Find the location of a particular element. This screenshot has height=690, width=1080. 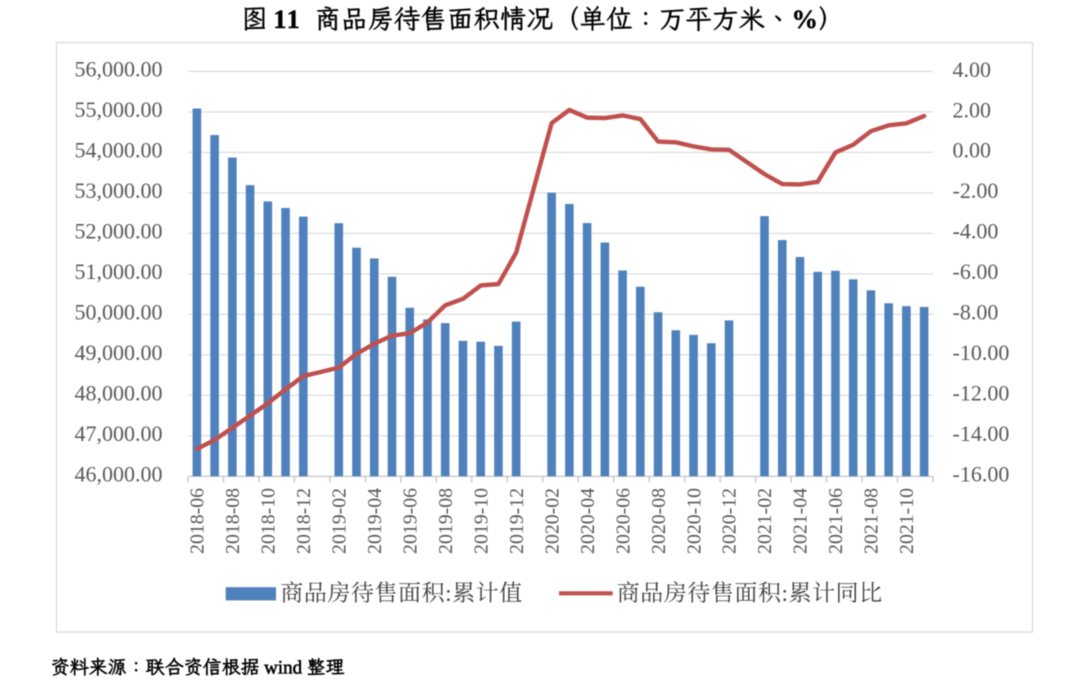

svg-text: 2020-08 is located at coordinates (659, 521).